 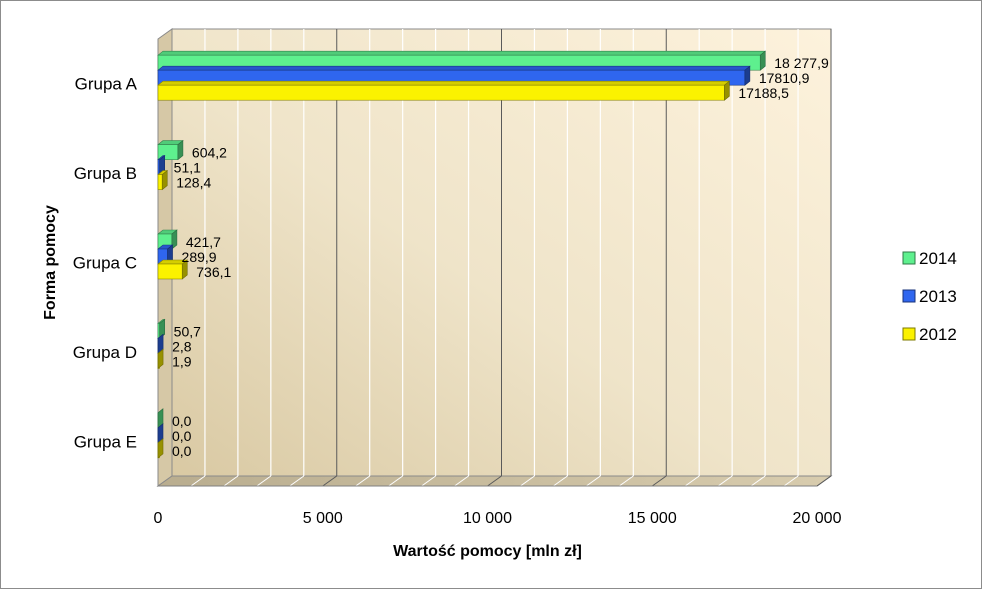 What do you see at coordinates (213, 272) in the screenshot?
I see `data-label: 736,1` at bounding box center [213, 272].